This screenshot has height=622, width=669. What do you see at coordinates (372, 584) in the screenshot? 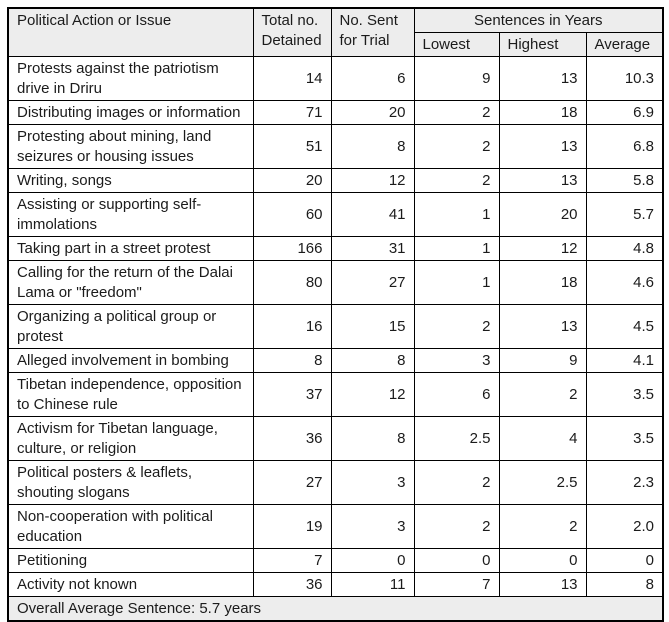
I see `trial-cell: 11` at bounding box center [372, 584].